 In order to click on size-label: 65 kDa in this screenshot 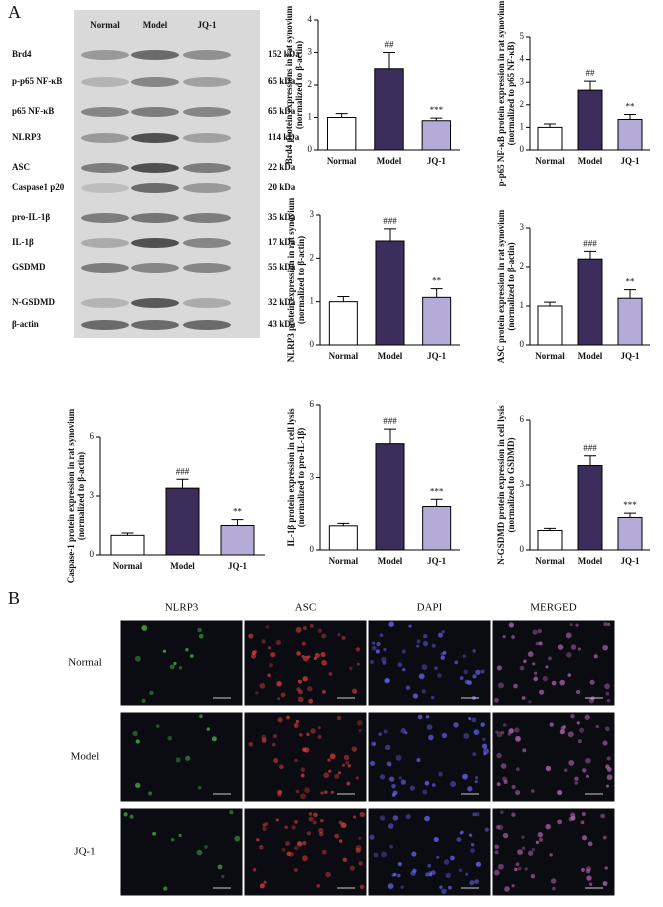, I will do `click(282, 111)`.